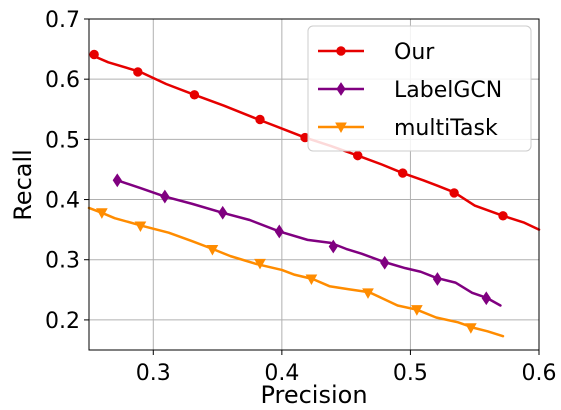  I want to click on y-axis-label: Recall, so click(23, 185).